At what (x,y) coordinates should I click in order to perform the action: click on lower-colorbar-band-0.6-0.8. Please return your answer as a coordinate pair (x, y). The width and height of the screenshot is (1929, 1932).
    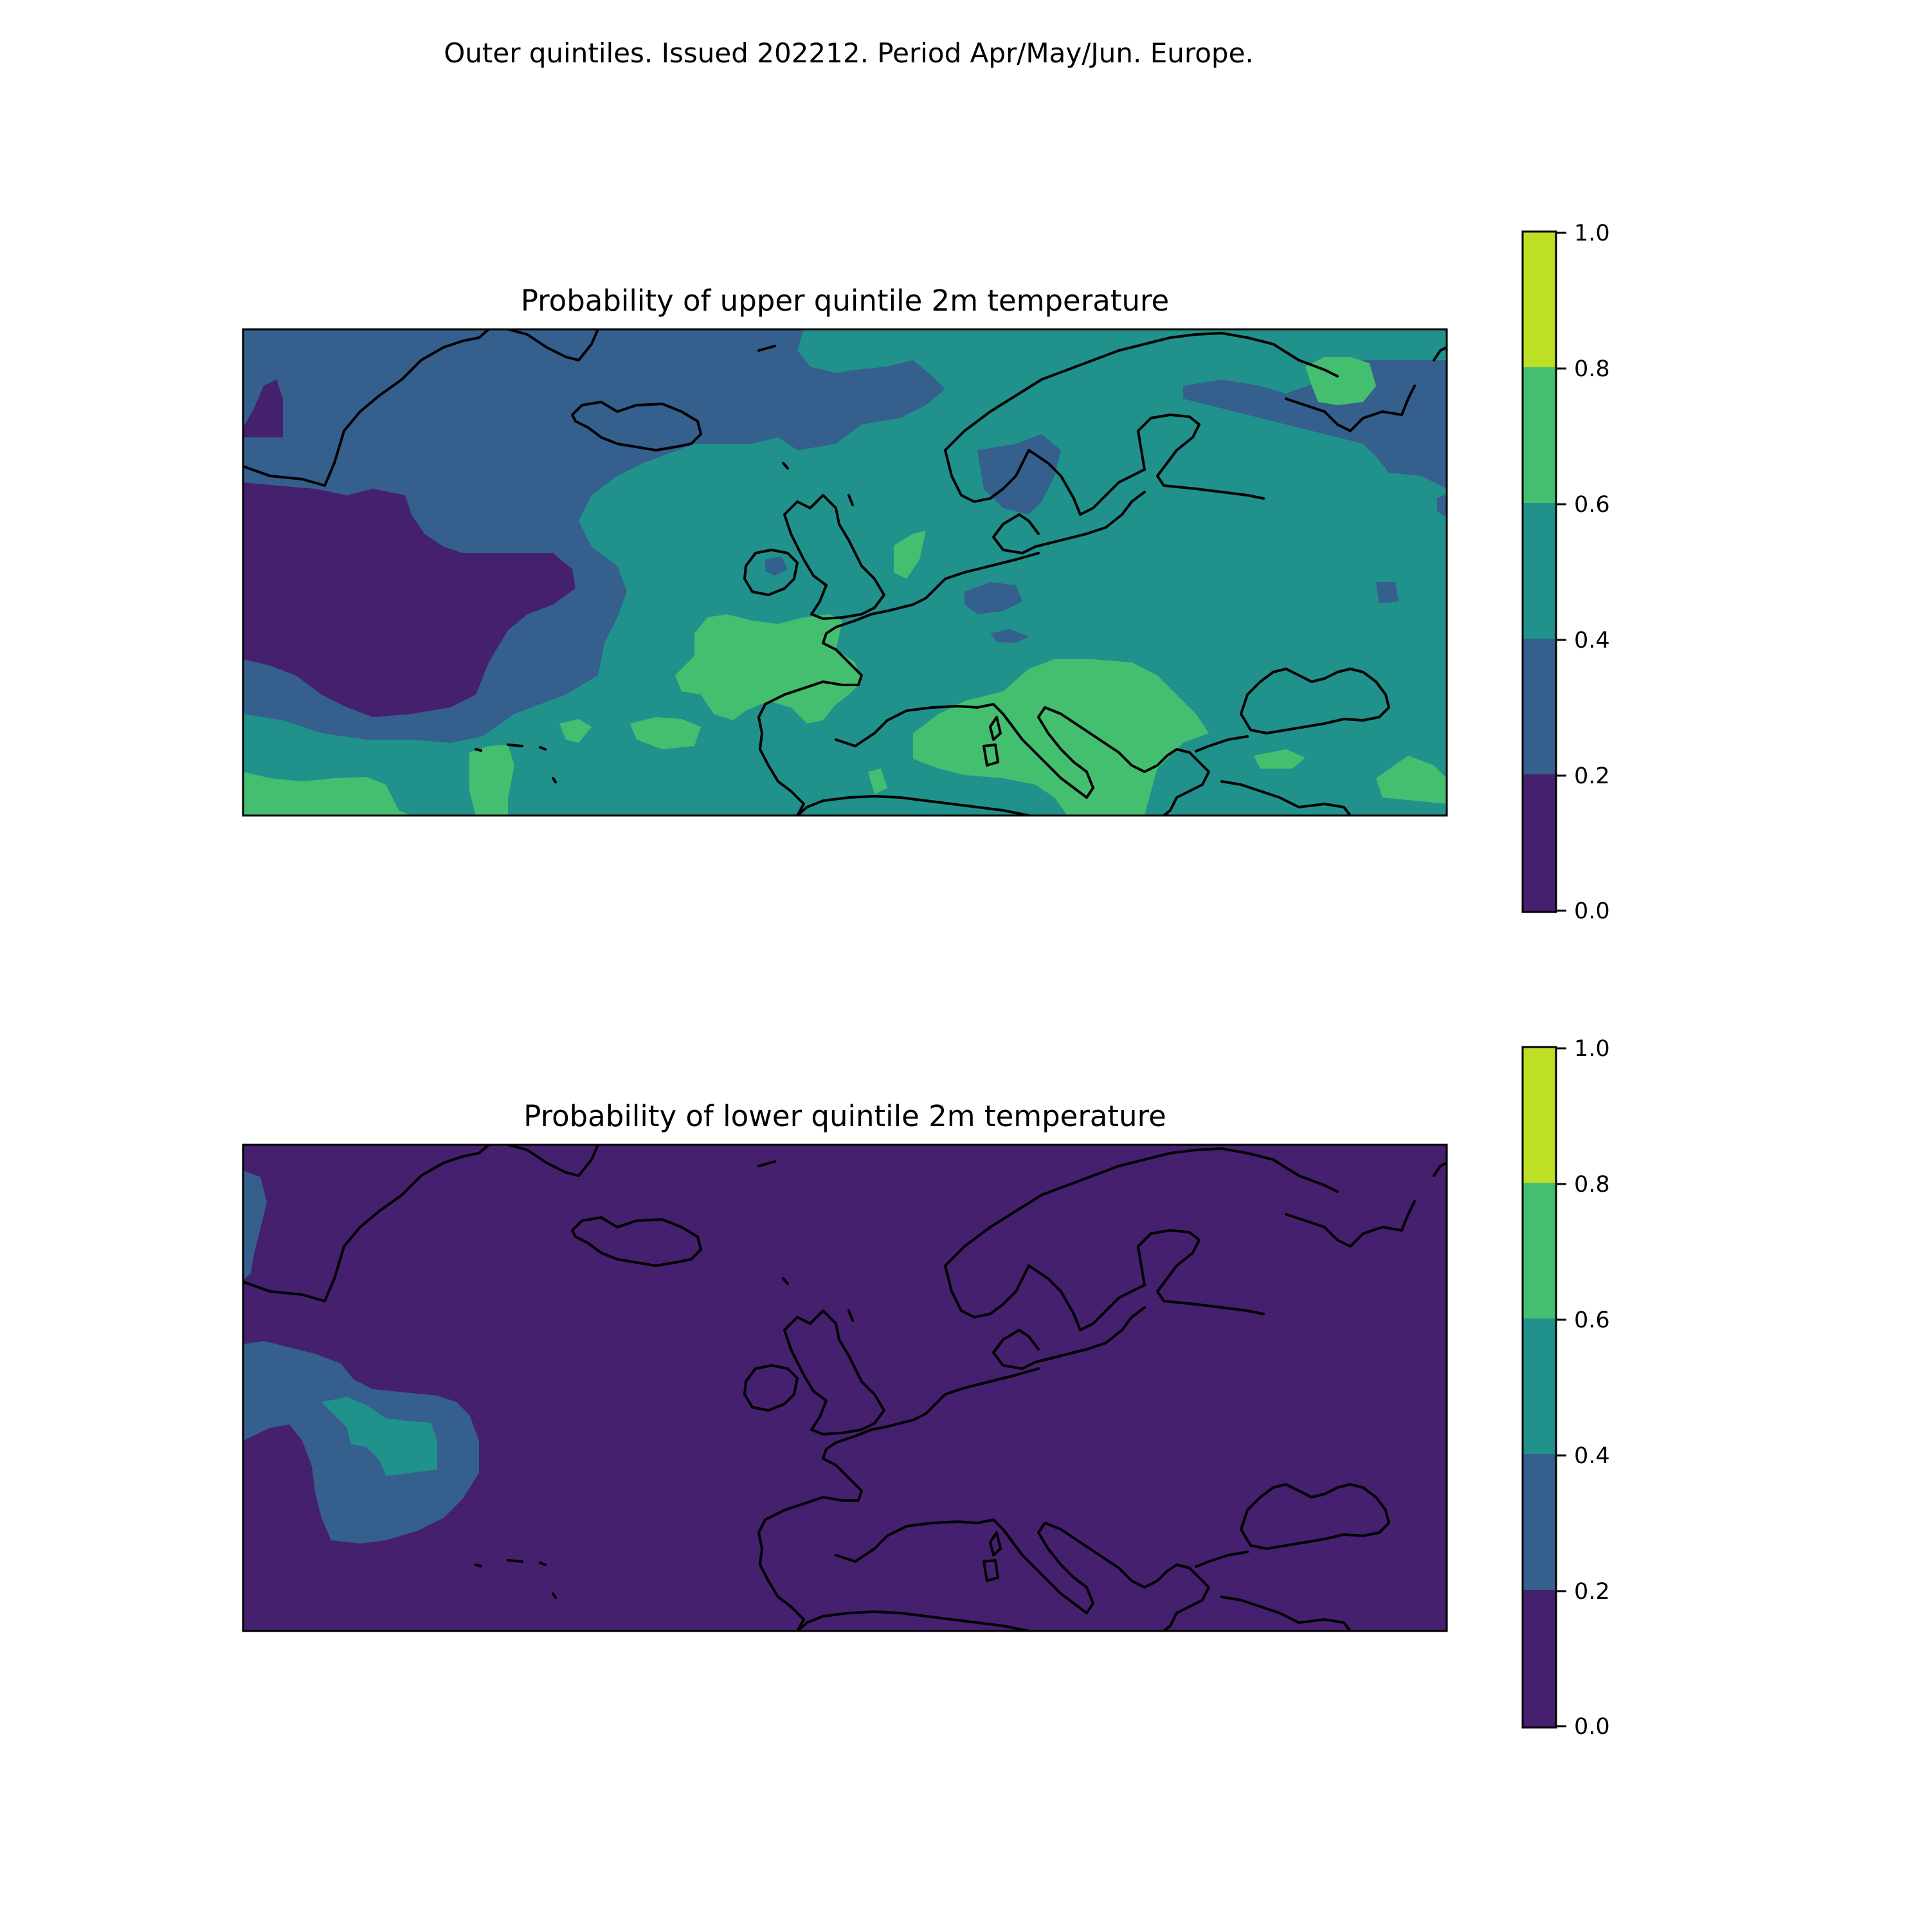
    Looking at the image, I should click on (1540, 1251).